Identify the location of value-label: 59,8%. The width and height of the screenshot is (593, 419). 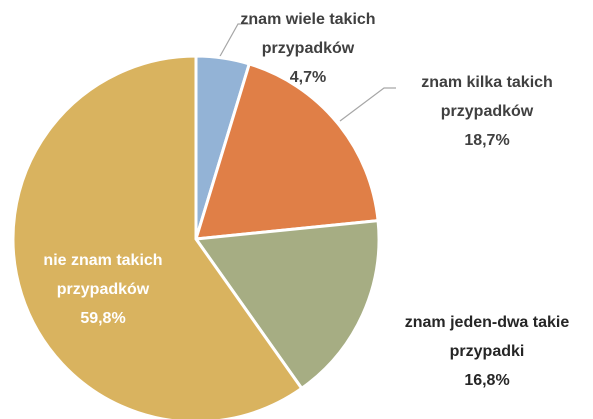
(102, 318).